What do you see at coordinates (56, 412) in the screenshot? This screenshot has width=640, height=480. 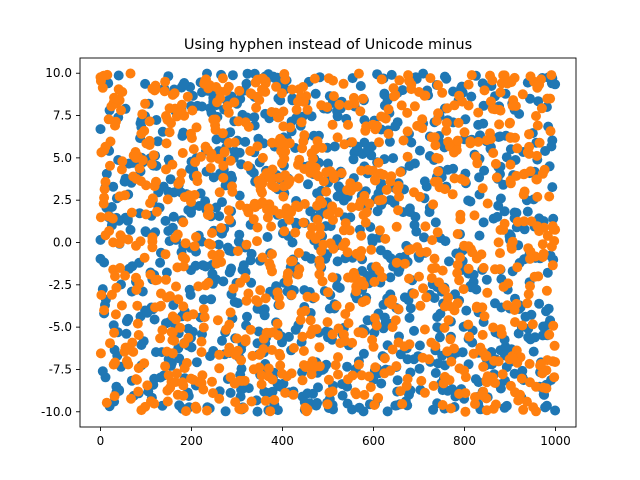 I see `y-tick-label: -10.0` at bounding box center [56, 412].